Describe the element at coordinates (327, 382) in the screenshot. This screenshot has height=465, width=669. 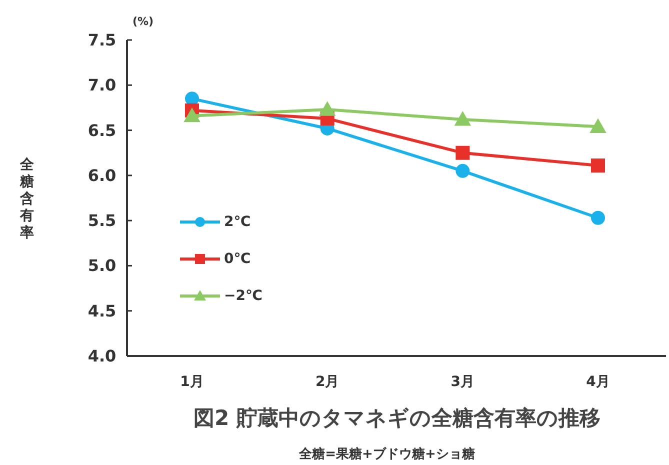
I see `x-tick-label: 2月` at that location.